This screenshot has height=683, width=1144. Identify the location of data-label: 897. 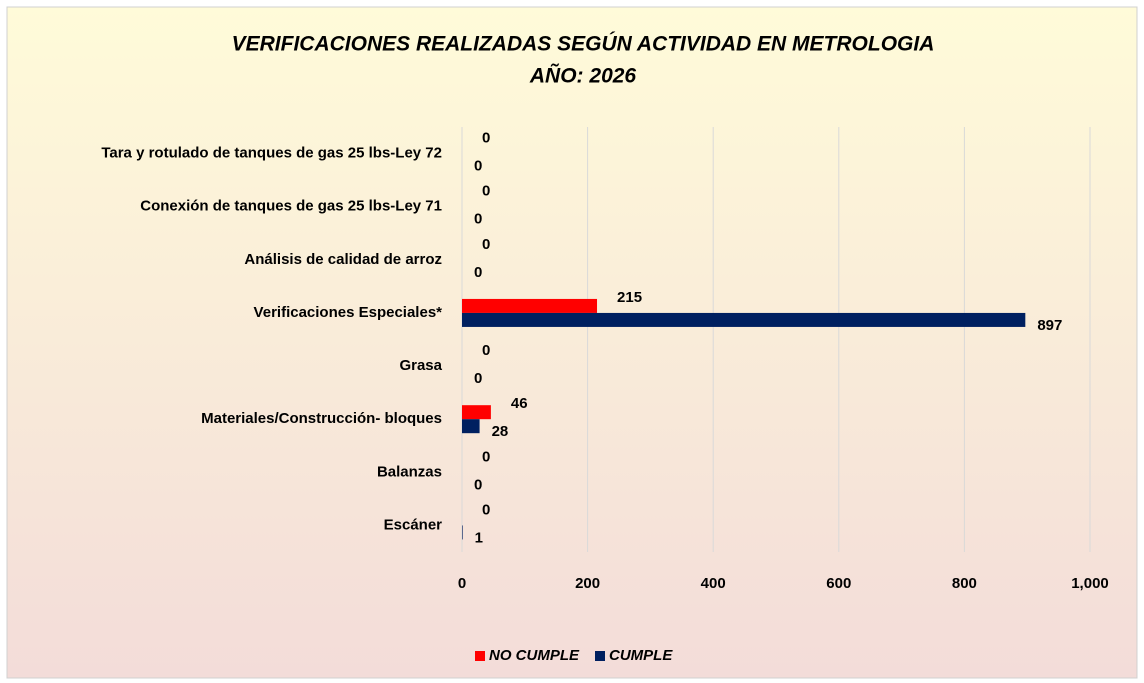
(1049, 325).